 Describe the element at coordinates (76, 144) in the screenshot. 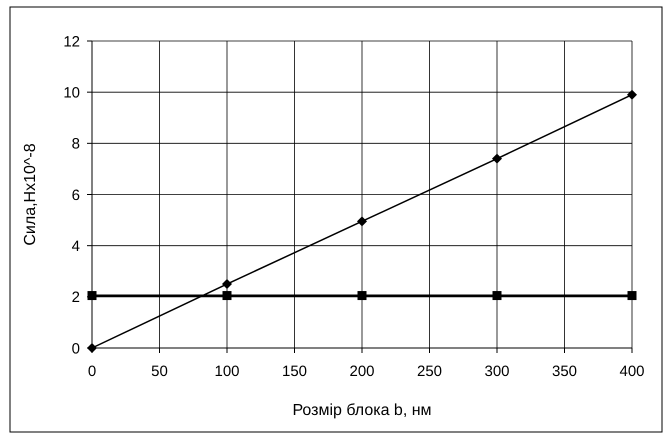

I see `y-tick-label: 8` at that location.